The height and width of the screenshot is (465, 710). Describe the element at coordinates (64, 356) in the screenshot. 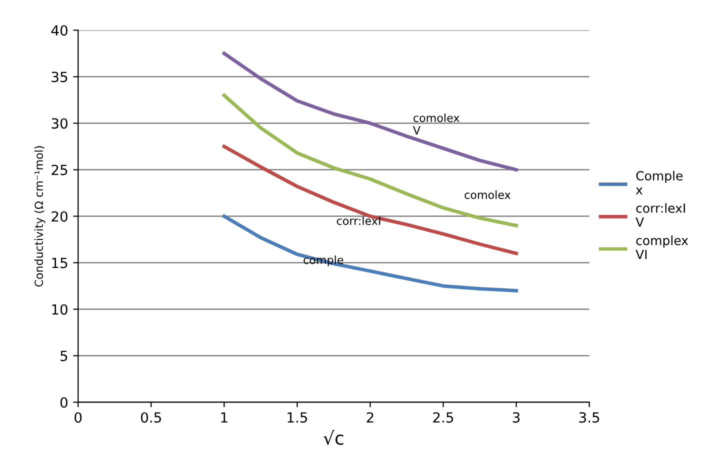

I see `y-tick-label: 5` at that location.